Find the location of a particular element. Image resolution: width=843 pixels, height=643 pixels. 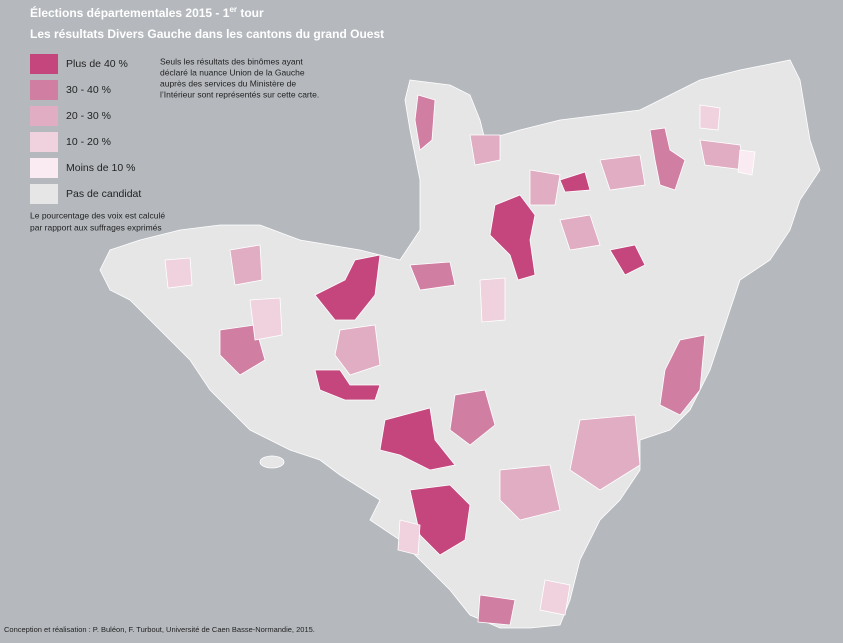

title-sup: er is located at coordinates (233, 9).